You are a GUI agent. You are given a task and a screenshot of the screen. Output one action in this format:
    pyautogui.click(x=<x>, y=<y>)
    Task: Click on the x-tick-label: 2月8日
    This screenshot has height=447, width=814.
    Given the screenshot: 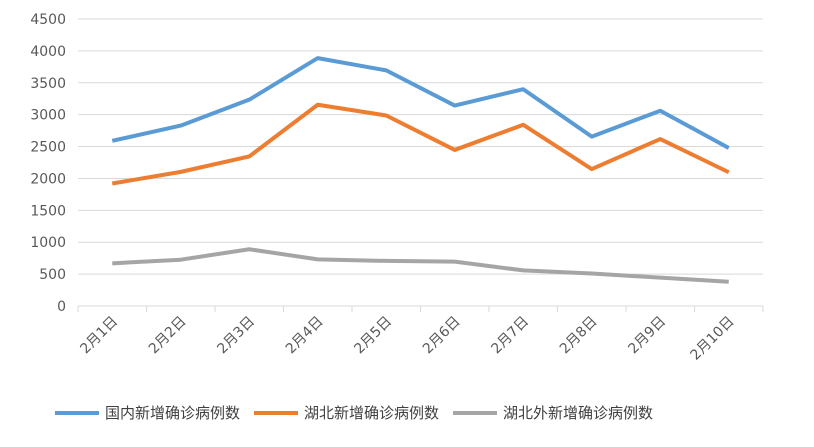 What is the action you would take?
    pyautogui.click(x=579, y=336)
    